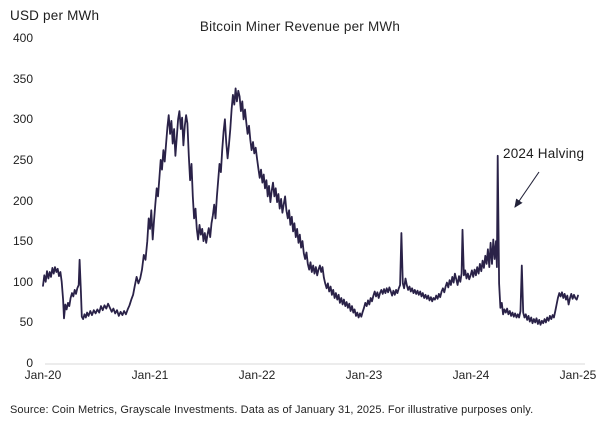  Describe the element at coordinates (22, 201) in the screenshot. I see `y-tick-label: 200` at that location.